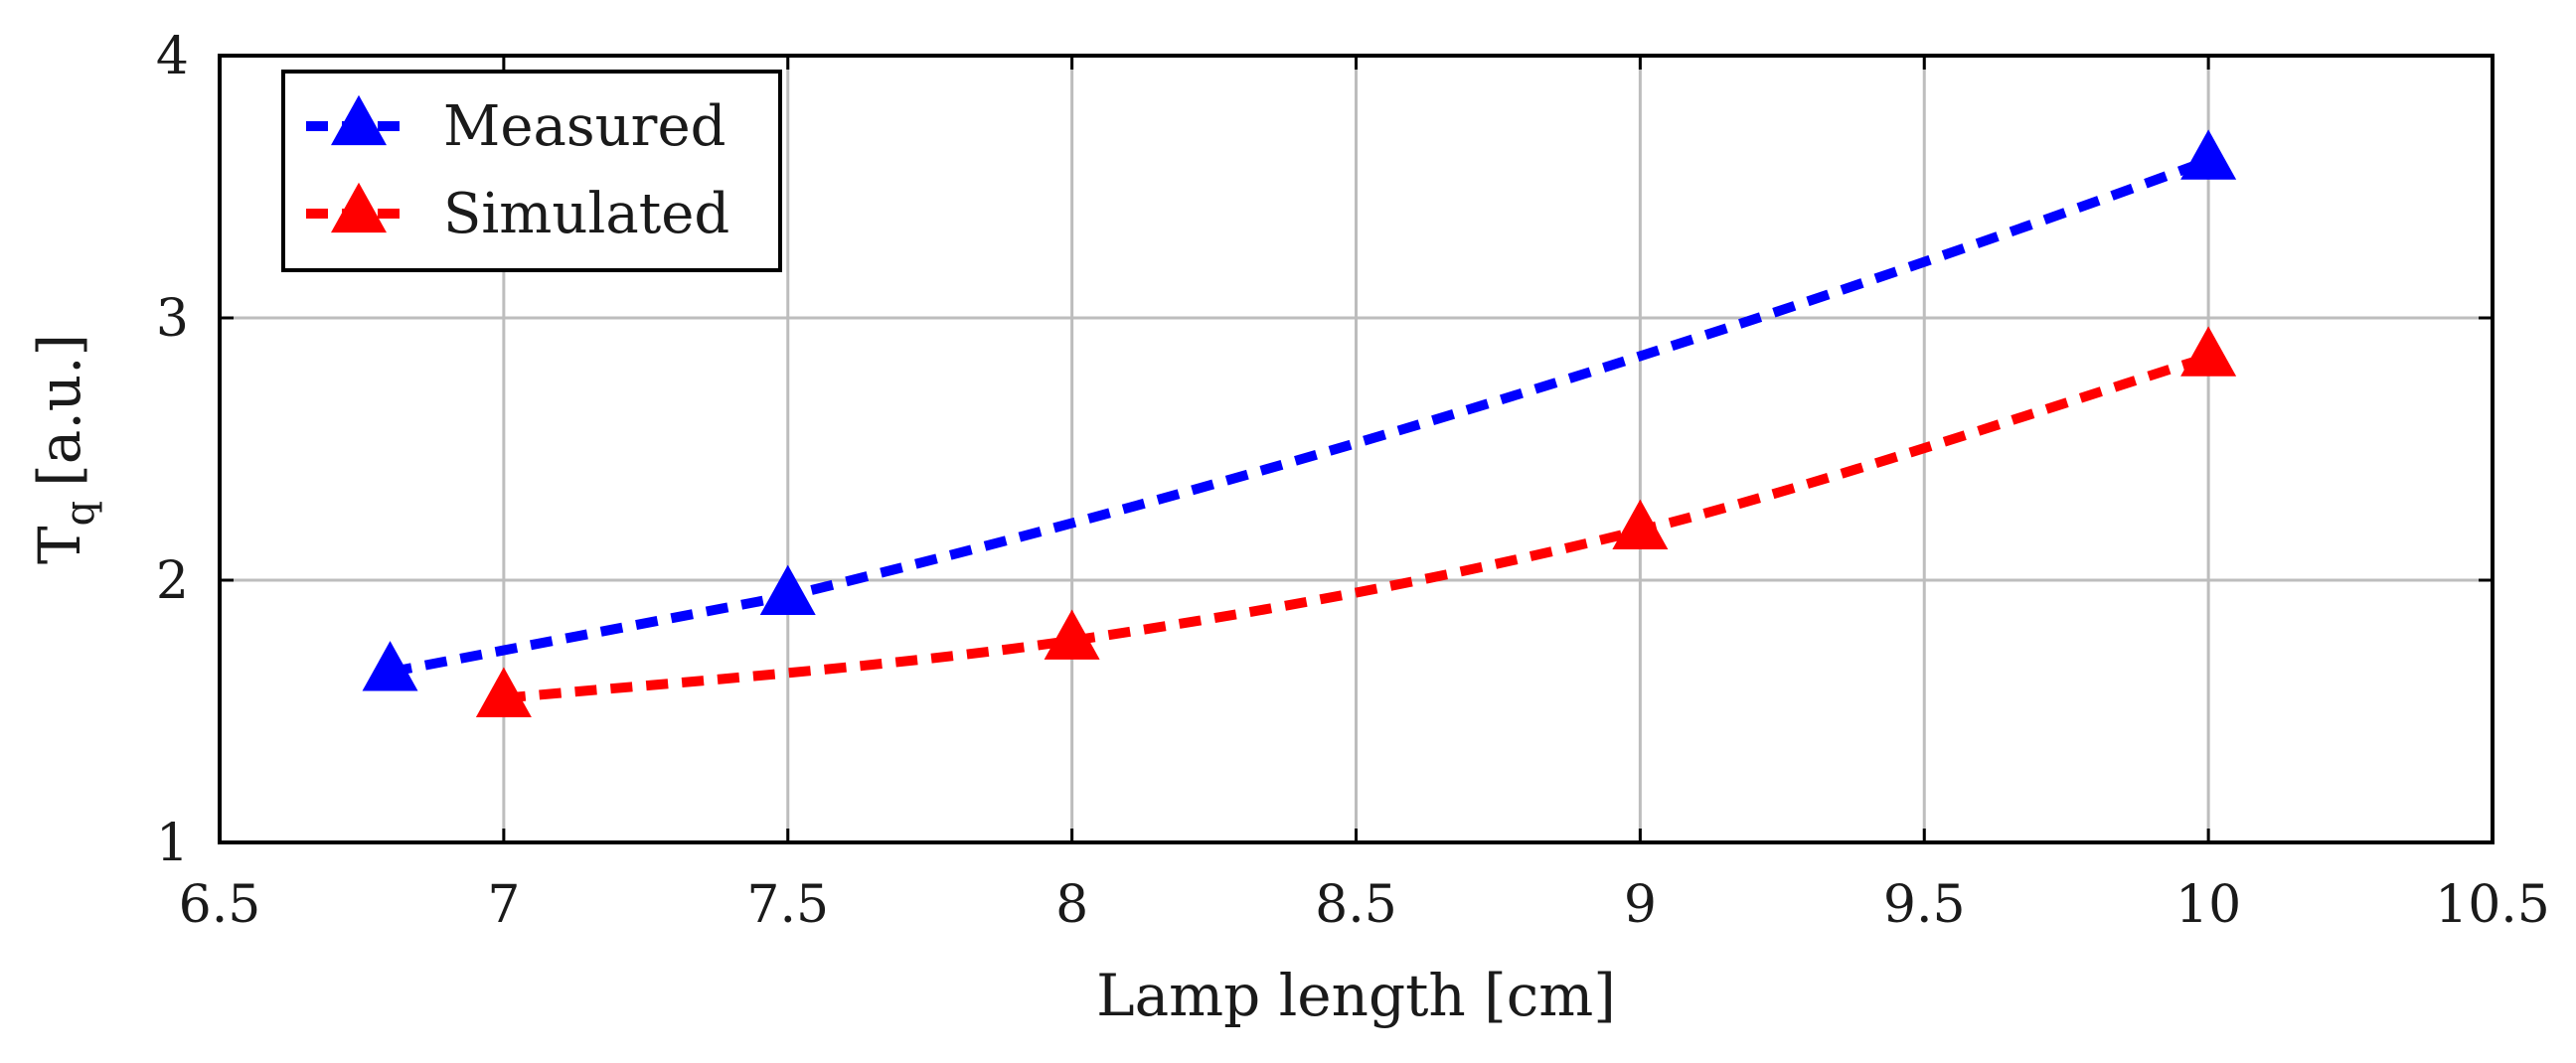  Describe the element at coordinates (172, 56) in the screenshot. I see `y-tick-label: 4` at that location.